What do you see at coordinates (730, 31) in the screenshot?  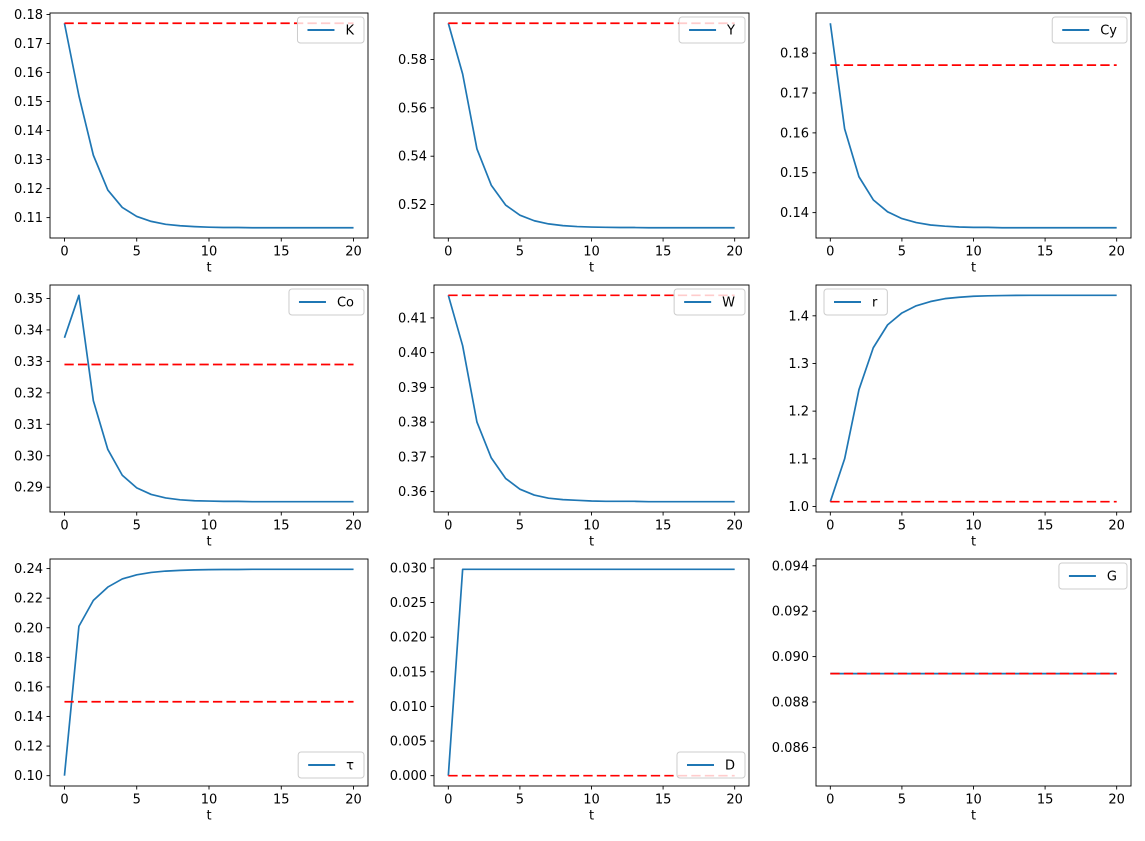 I see `legend-label: Y` at bounding box center [730, 31].